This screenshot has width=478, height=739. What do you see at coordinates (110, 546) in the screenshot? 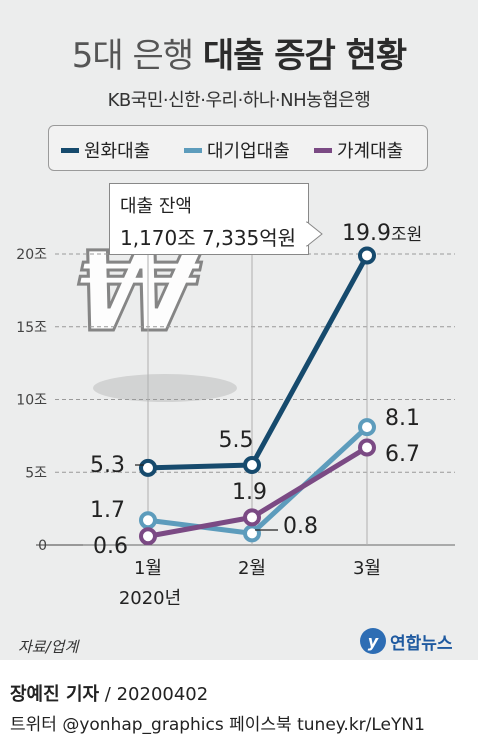
I see `data-label: 0.6` at bounding box center [110, 546].